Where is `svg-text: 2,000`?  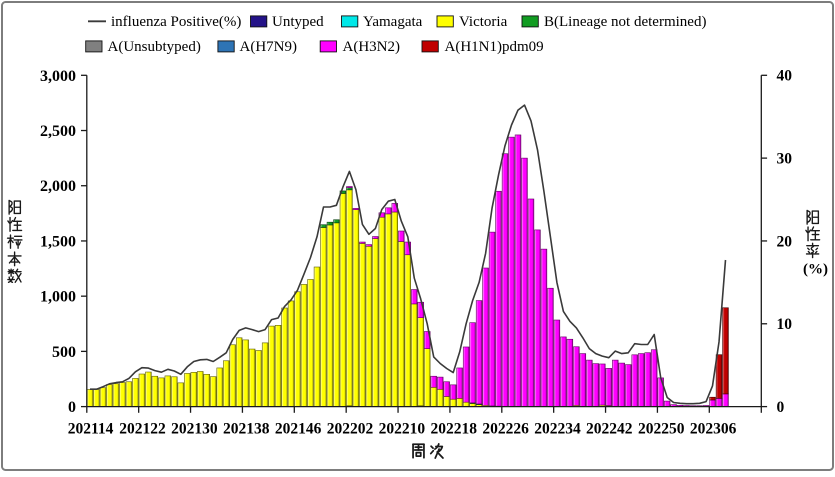 svg-text: 2,000 is located at coordinates (58, 186).